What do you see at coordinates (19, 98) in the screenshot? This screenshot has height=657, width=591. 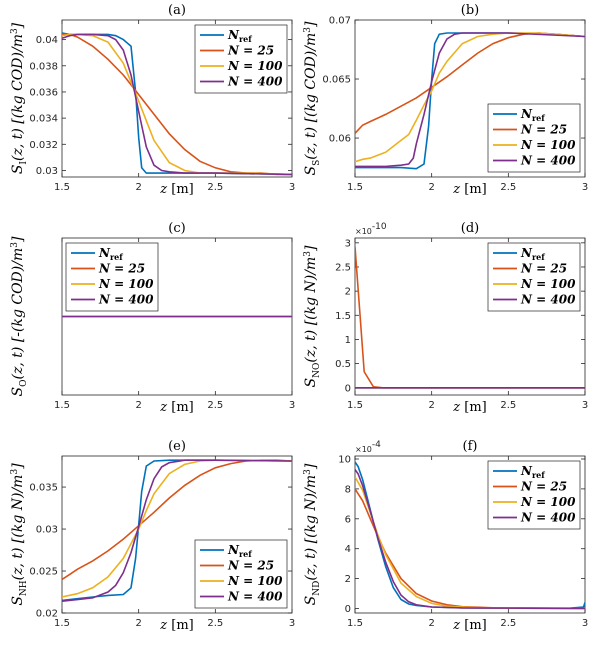 I see `y-axis-label: SI(z, t) [(kg COD)/m3]` at bounding box center [19, 98].